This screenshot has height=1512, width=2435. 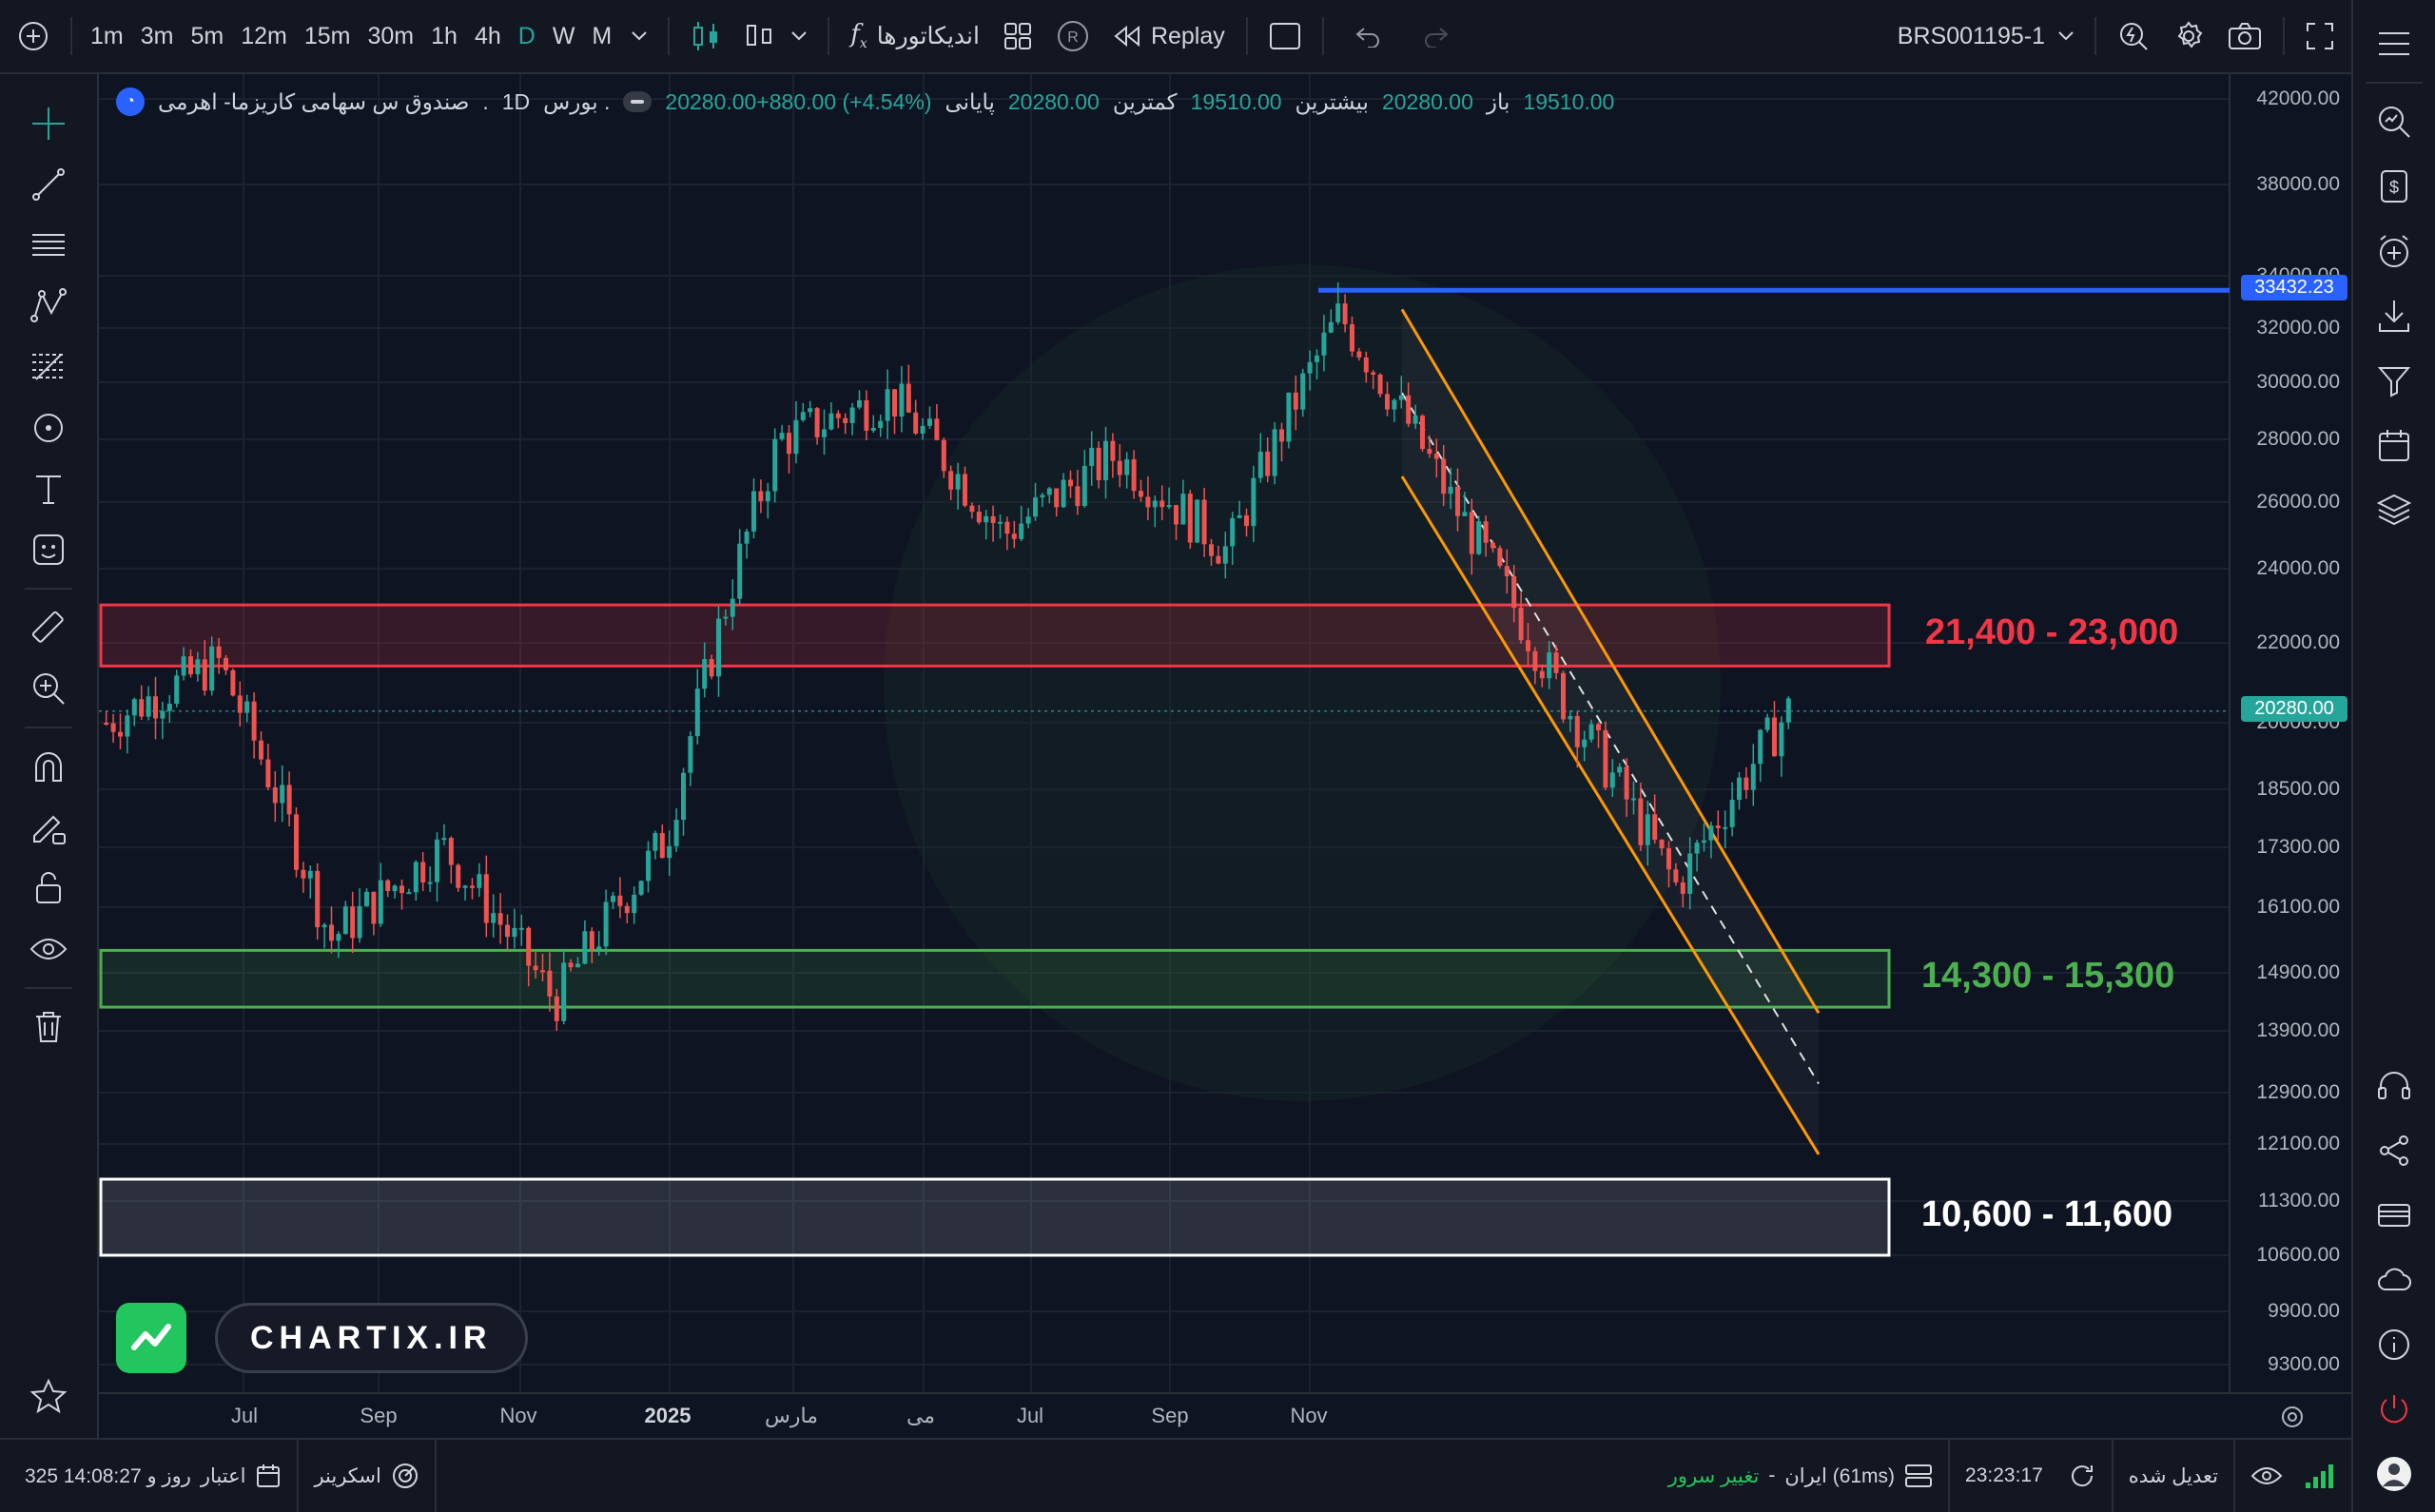 What do you see at coordinates (915, 36) in the screenshot?
I see `indicators-button: fx اندیکاتورها` at bounding box center [915, 36].